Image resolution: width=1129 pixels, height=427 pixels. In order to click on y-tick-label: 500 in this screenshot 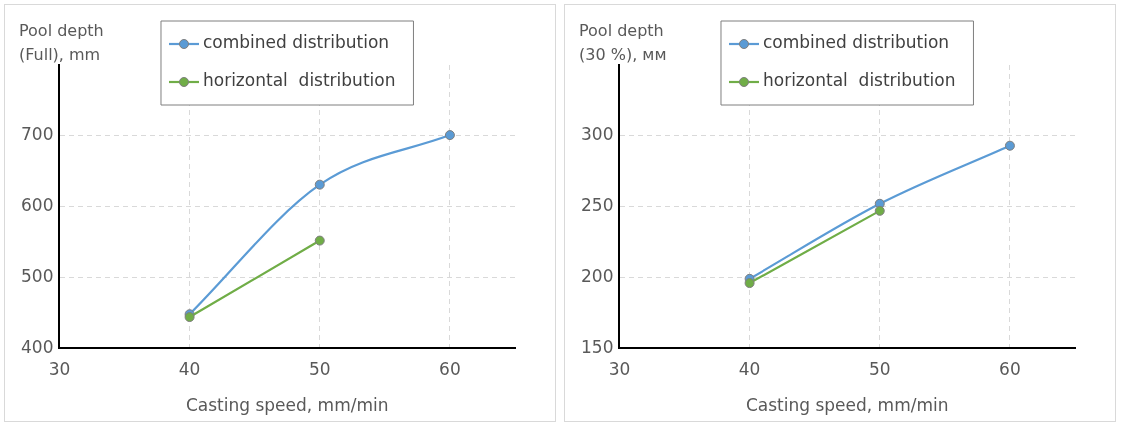, I will do `click(37, 275)`.